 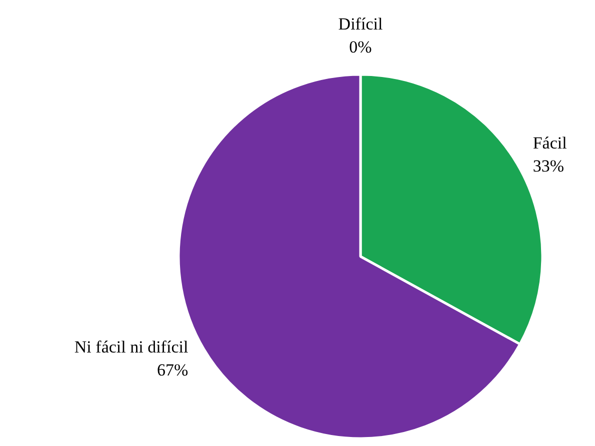 I want to click on data-label: 67%, so click(x=172, y=370).